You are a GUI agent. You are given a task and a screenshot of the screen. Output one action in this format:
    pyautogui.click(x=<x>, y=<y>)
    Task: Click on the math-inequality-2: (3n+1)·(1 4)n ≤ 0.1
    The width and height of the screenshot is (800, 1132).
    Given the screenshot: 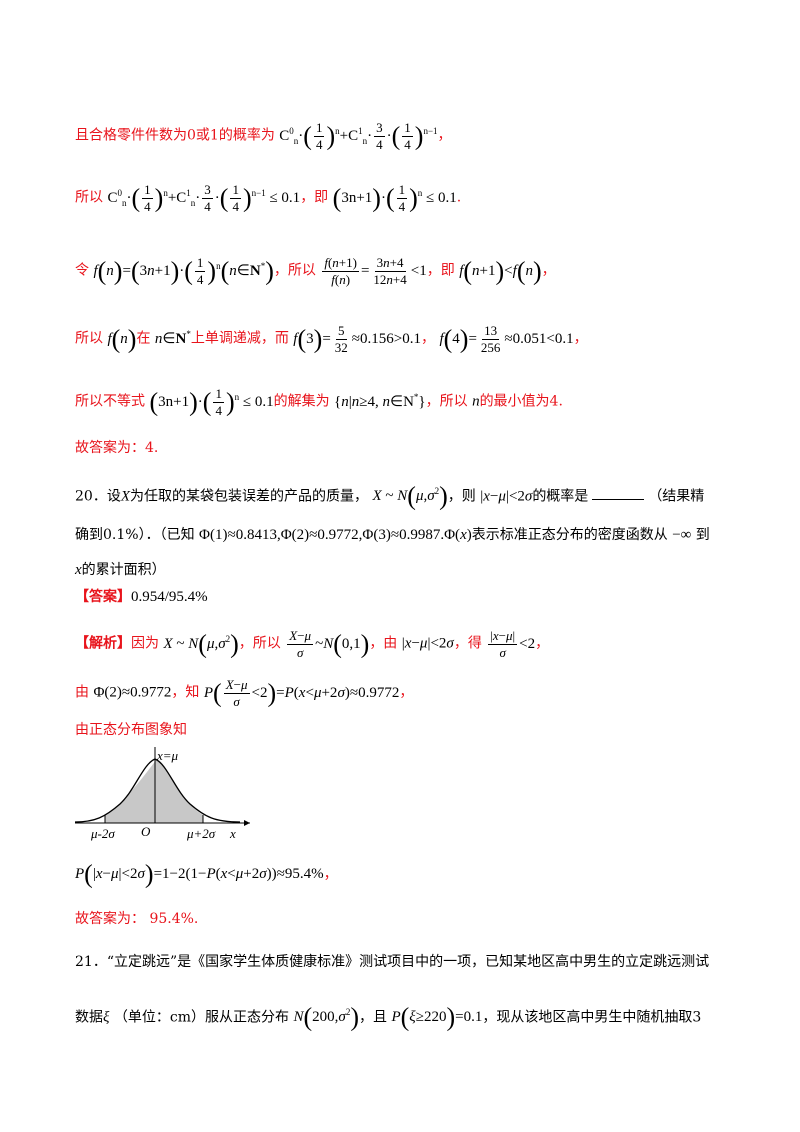 What is the action you would take?
    pyautogui.click(x=394, y=198)
    